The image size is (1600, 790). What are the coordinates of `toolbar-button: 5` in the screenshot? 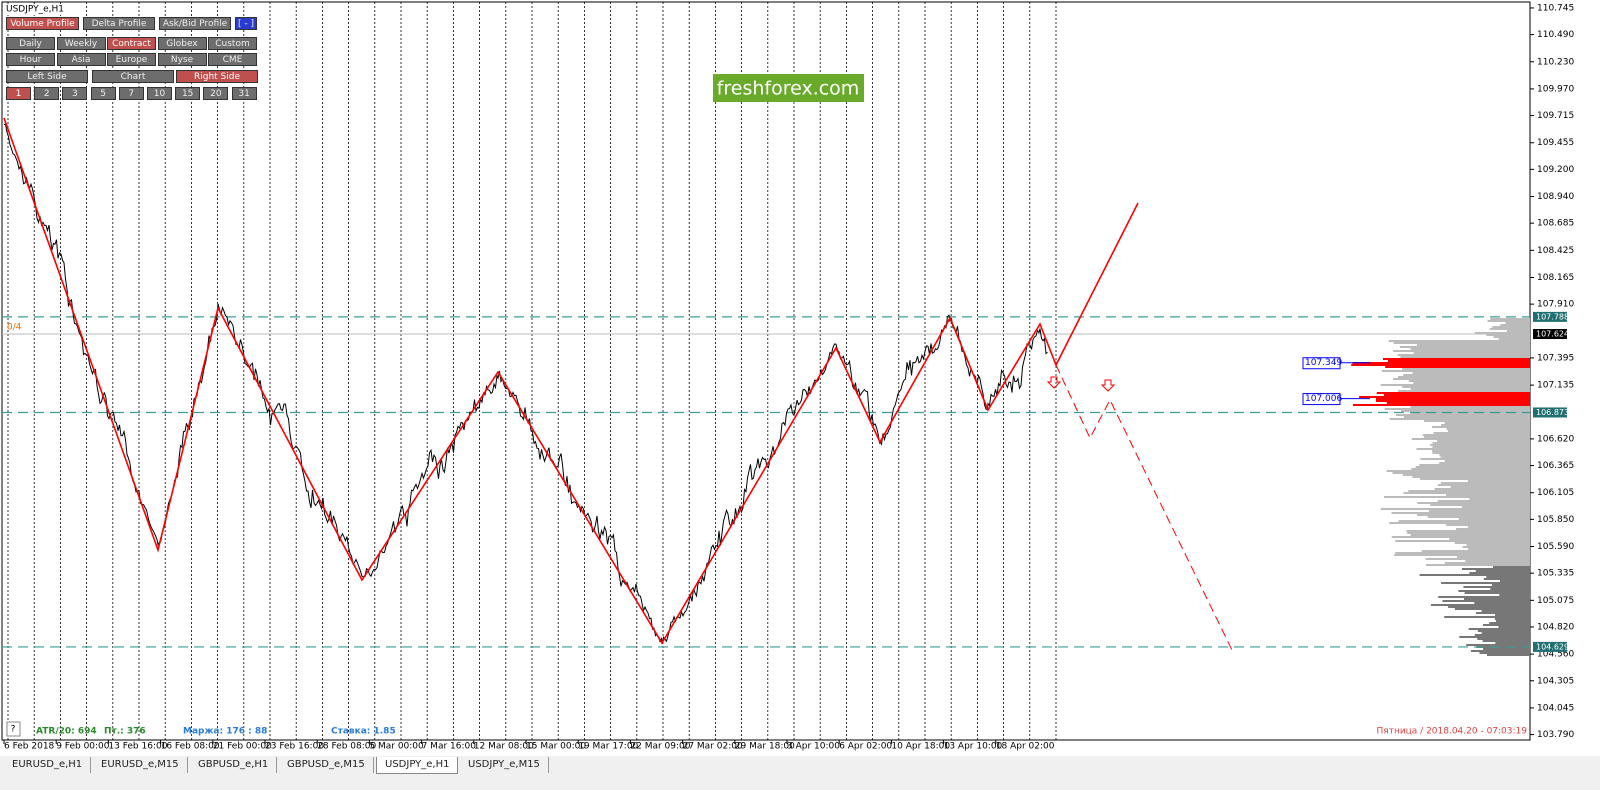 It's located at (103, 93).